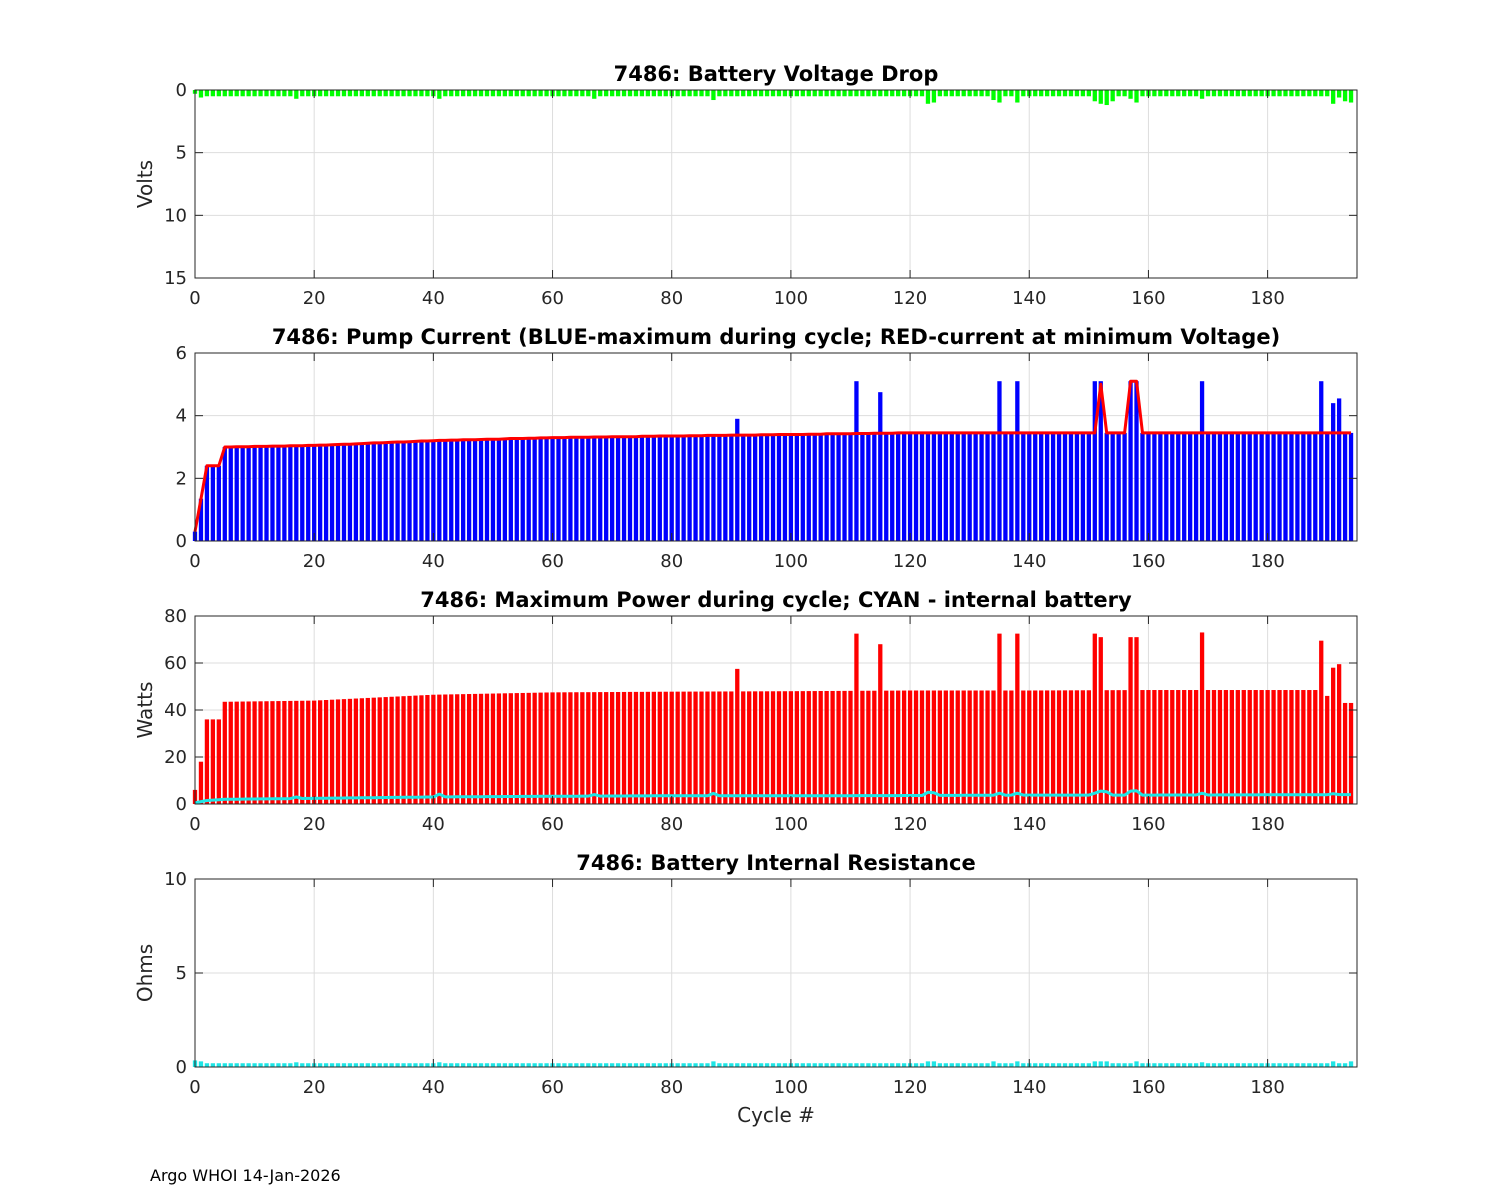 The width and height of the screenshot is (1500, 1204). Describe the element at coordinates (776, 863) in the screenshot. I see `chart-title: 7486: Battery Internal Resistance` at that location.